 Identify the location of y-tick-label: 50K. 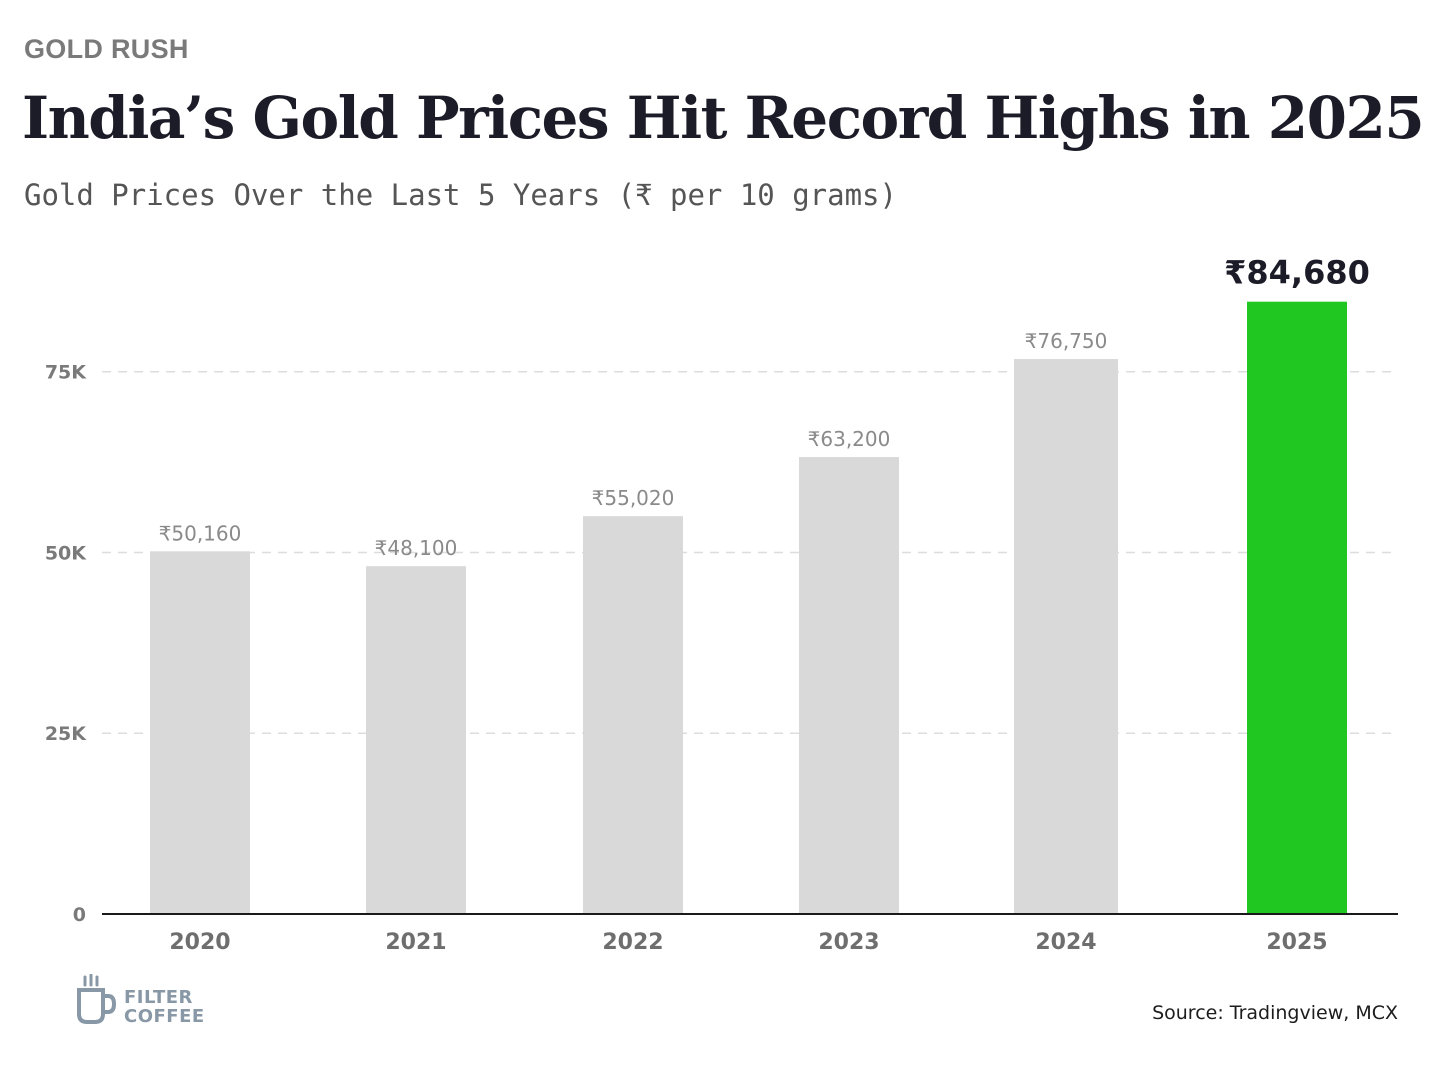
(66, 553).